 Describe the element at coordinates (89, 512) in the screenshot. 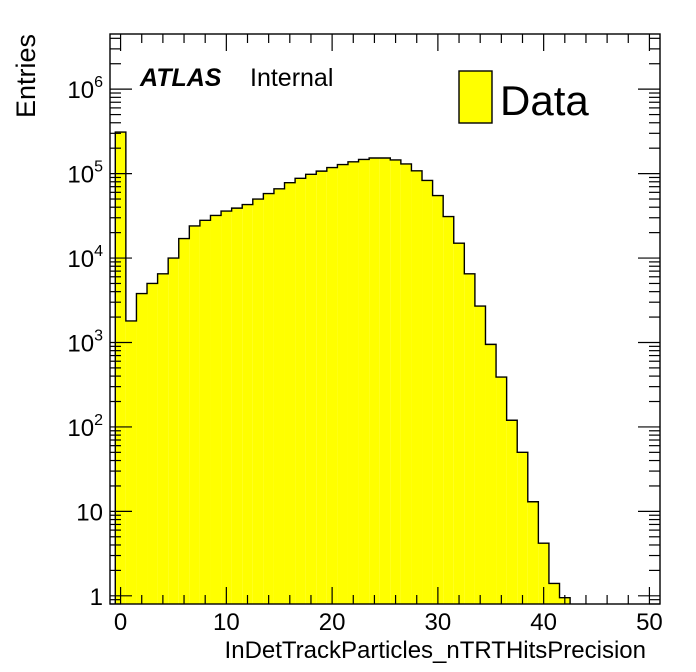

I see `y-tick-label: 10` at that location.